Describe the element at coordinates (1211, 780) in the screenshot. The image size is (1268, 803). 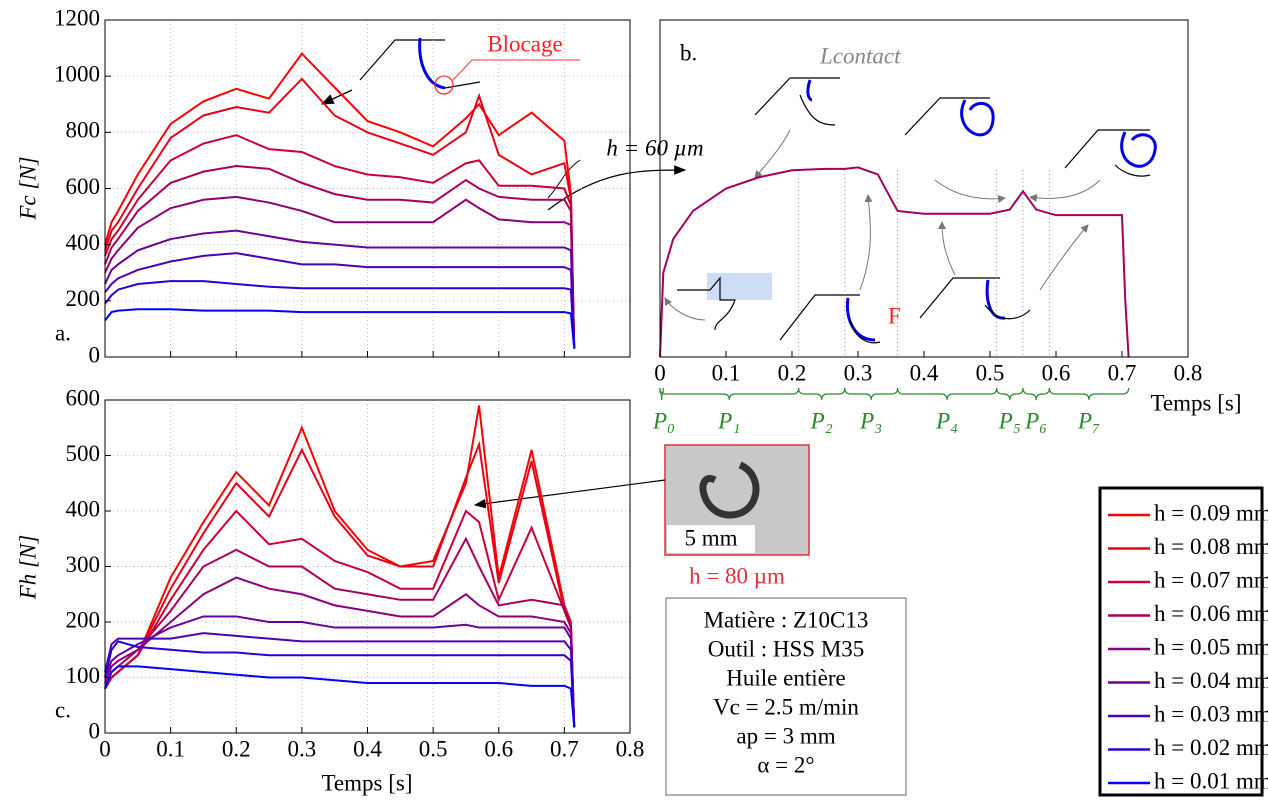
I see `legend-label: h = 0.01 mm` at that location.